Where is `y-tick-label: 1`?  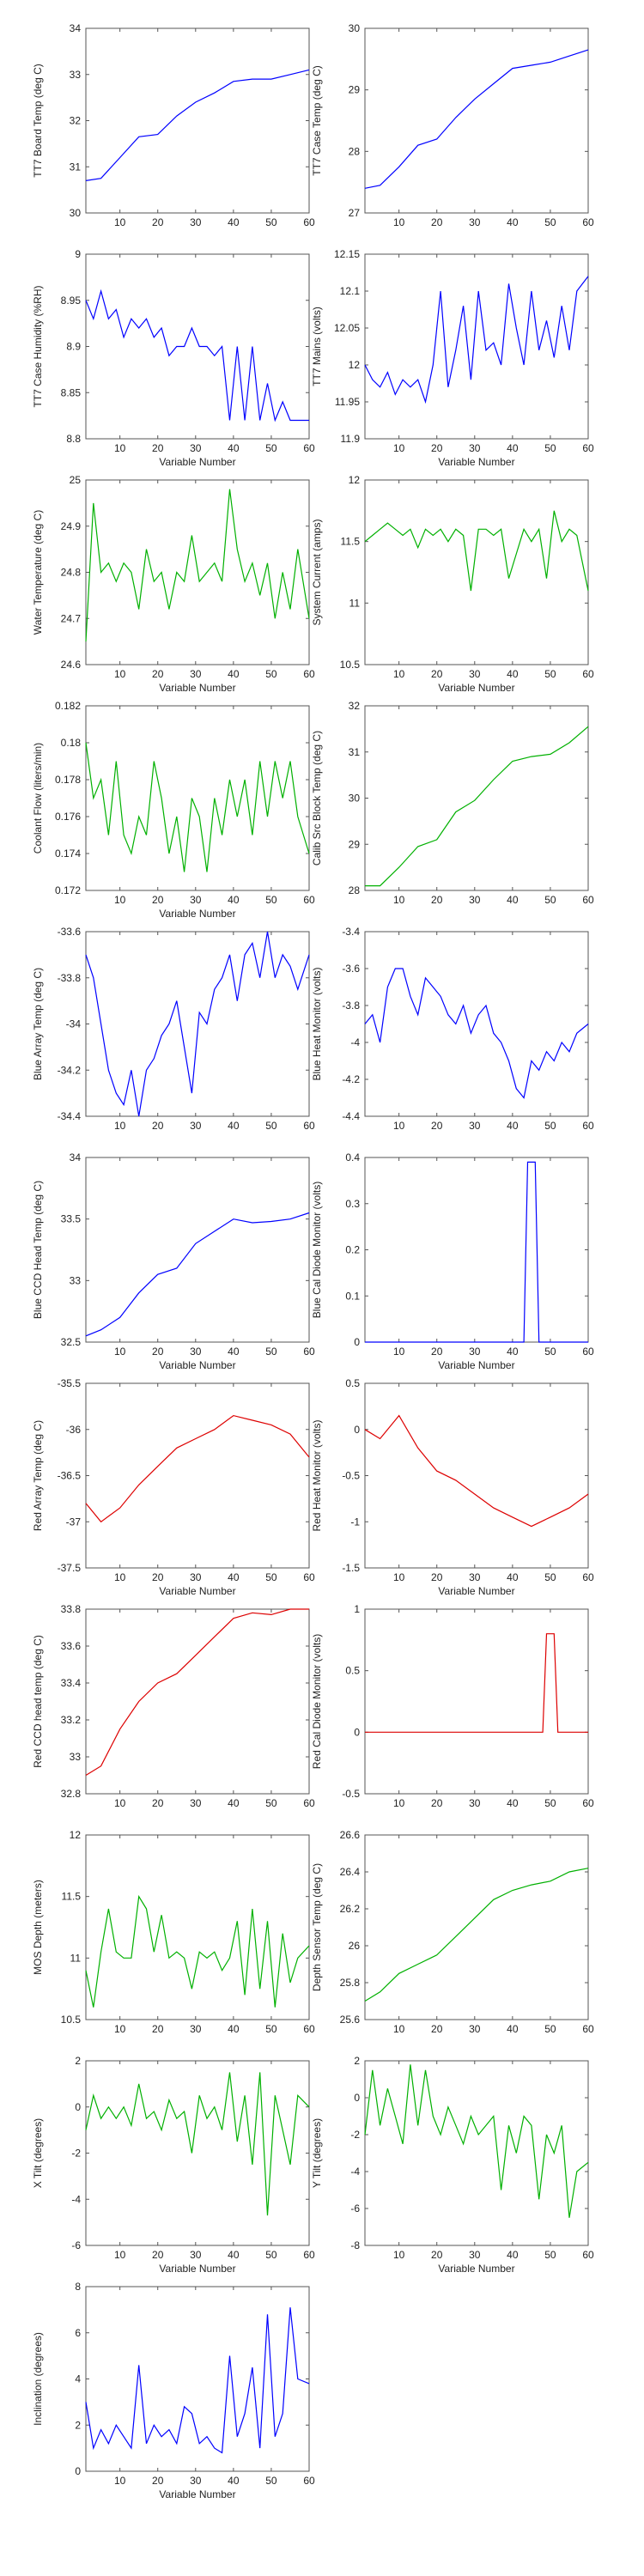 y-tick-label: 1 is located at coordinates (357, 1609).